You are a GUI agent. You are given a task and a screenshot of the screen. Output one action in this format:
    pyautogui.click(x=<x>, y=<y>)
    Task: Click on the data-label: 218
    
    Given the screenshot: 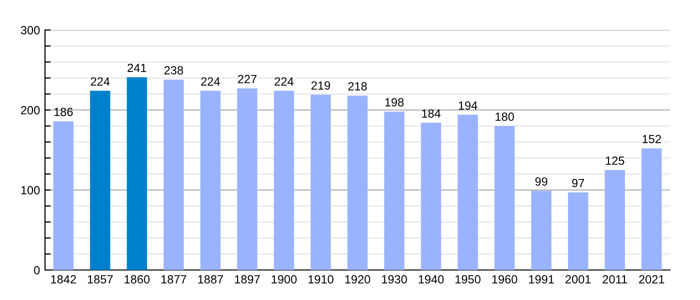 What is the action you would take?
    pyautogui.click(x=357, y=86)
    